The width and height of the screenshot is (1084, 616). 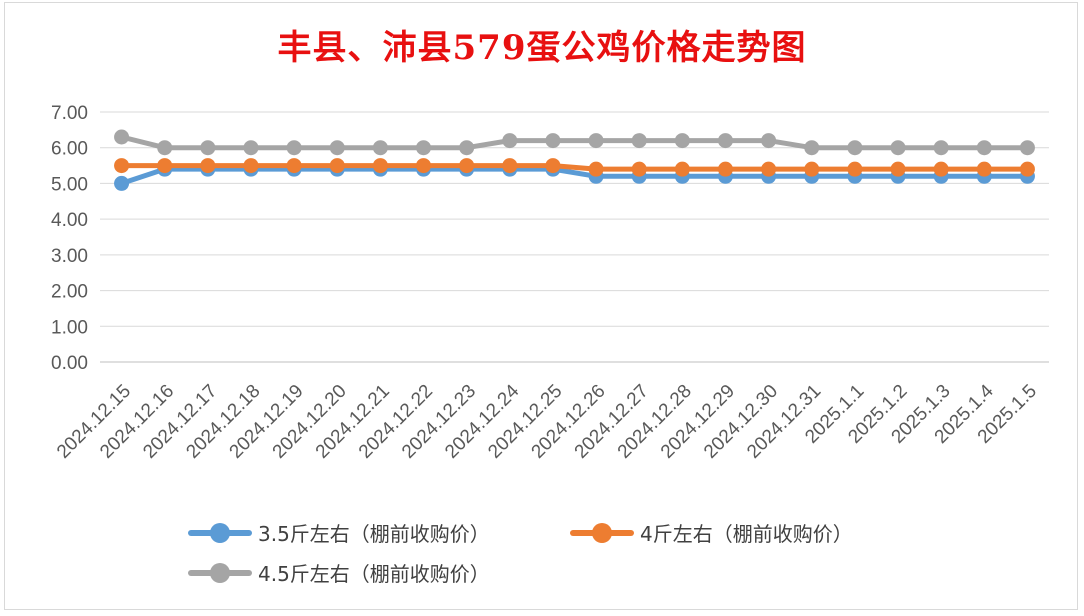 I want to click on series-group, so click(x=574, y=160).